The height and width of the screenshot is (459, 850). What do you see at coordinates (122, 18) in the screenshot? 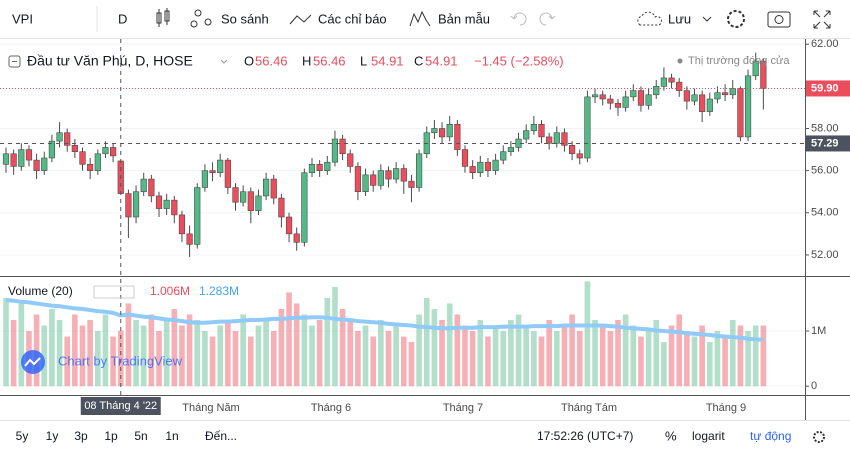
I see `interval: D` at bounding box center [122, 18].